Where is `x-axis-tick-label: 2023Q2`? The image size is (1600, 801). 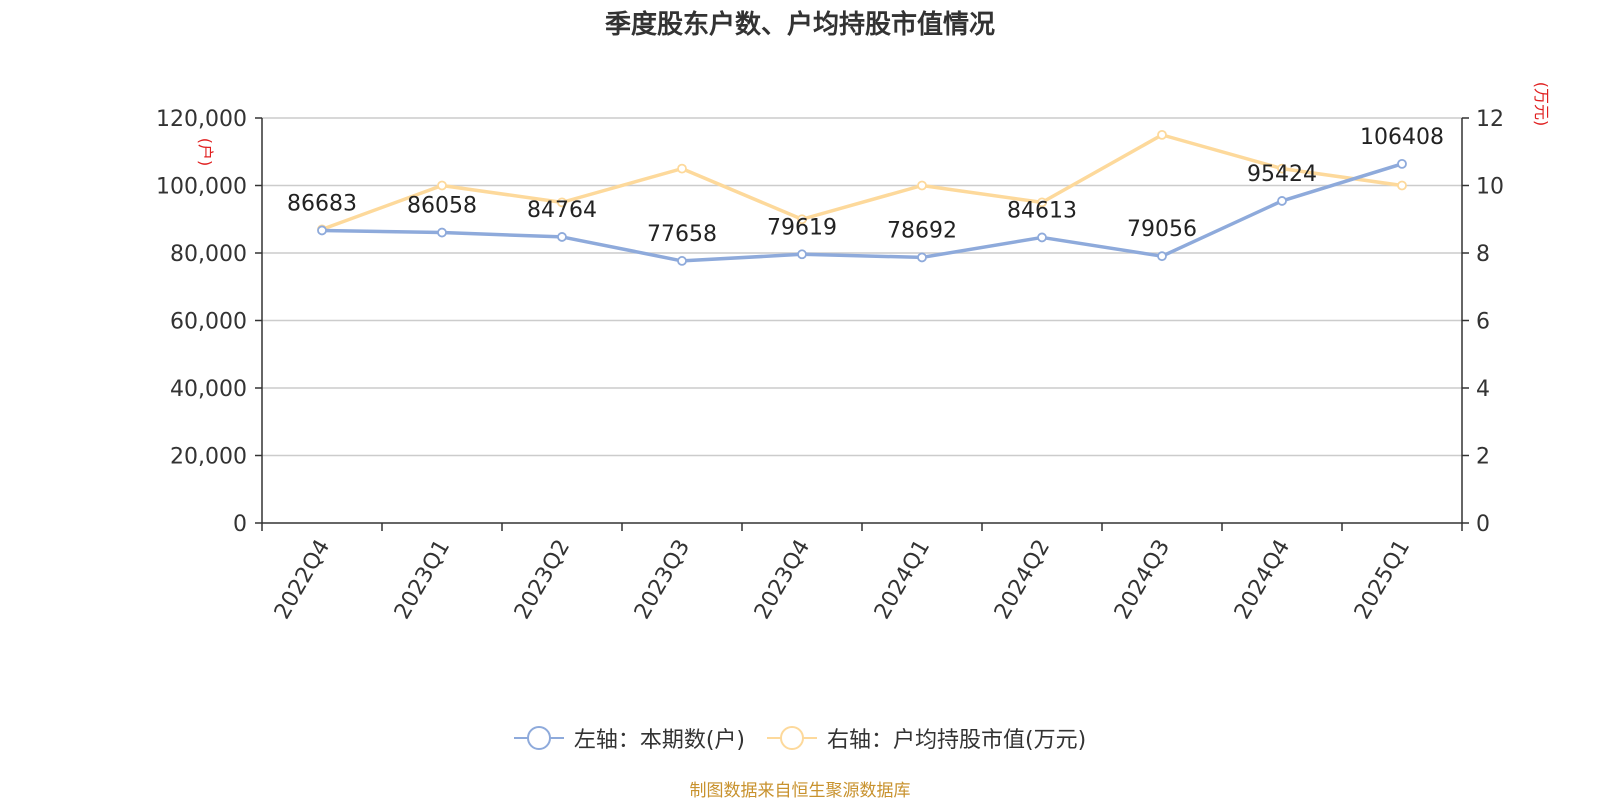 x-axis-tick-label: 2023Q2 is located at coordinates (542, 580).